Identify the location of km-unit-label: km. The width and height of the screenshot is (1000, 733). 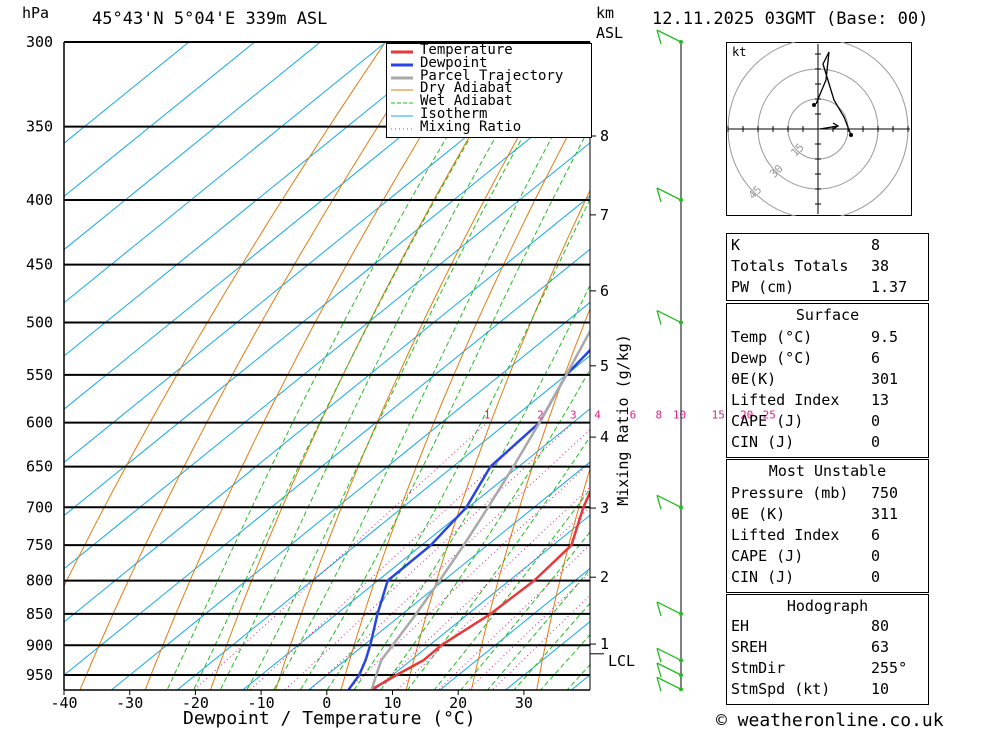
(605, 13).